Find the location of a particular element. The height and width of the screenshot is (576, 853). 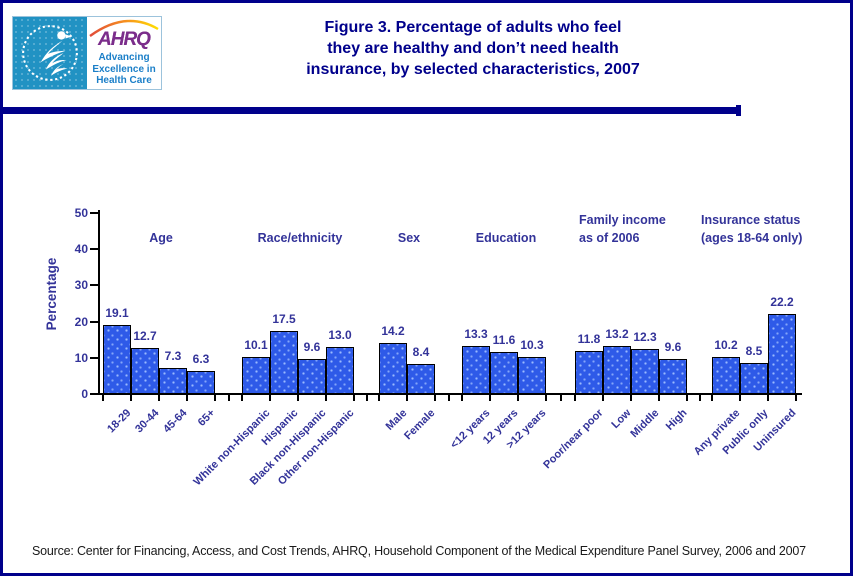

tagline-line: Excellence in is located at coordinates (124, 69).